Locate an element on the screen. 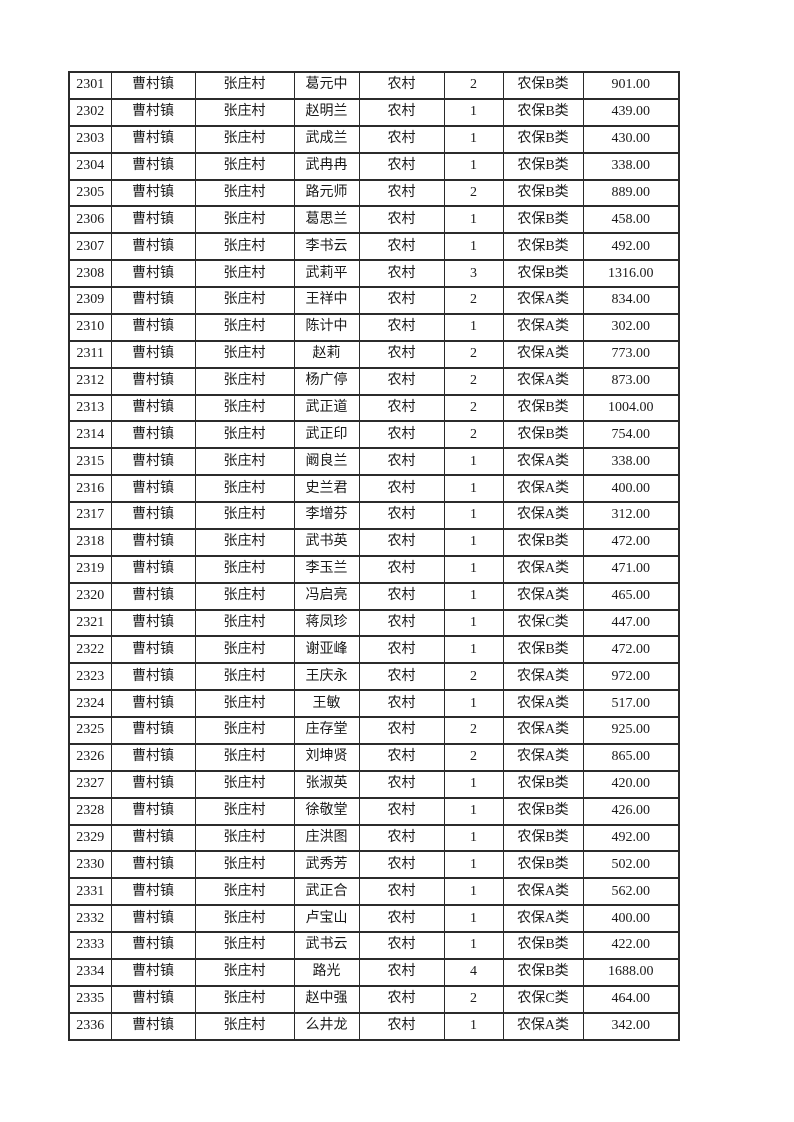 The width and height of the screenshot is (794, 1122). table-cell-person-name: 武正道 is located at coordinates (326, 408).